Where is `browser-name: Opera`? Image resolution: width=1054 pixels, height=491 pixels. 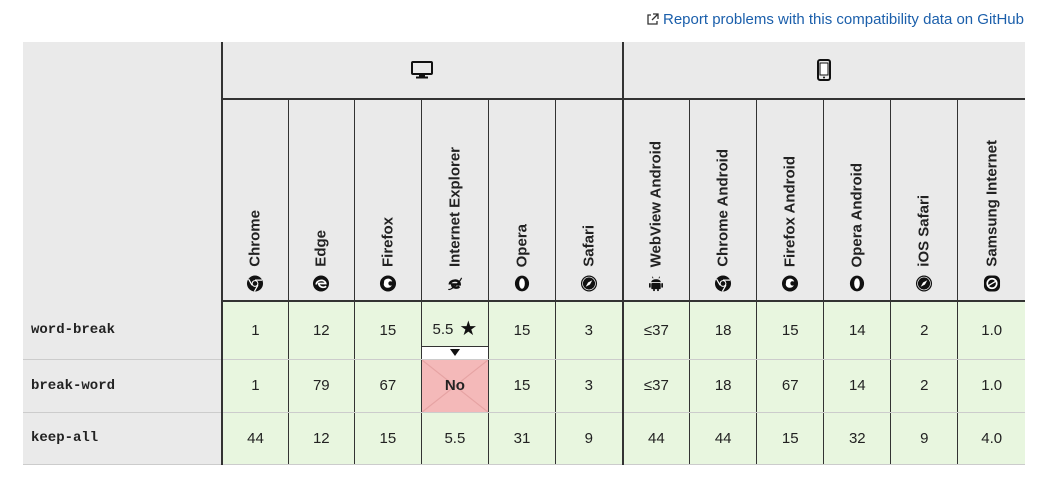 browser-name: Opera is located at coordinates (522, 245).